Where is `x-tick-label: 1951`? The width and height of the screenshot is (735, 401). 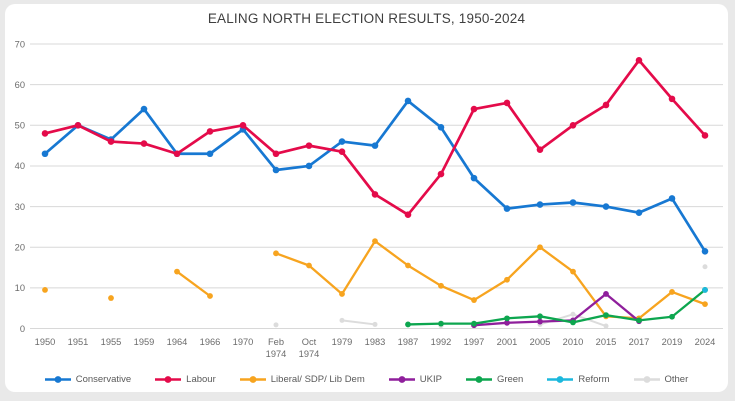
x-tick-label: 1951 is located at coordinates (78, 342).